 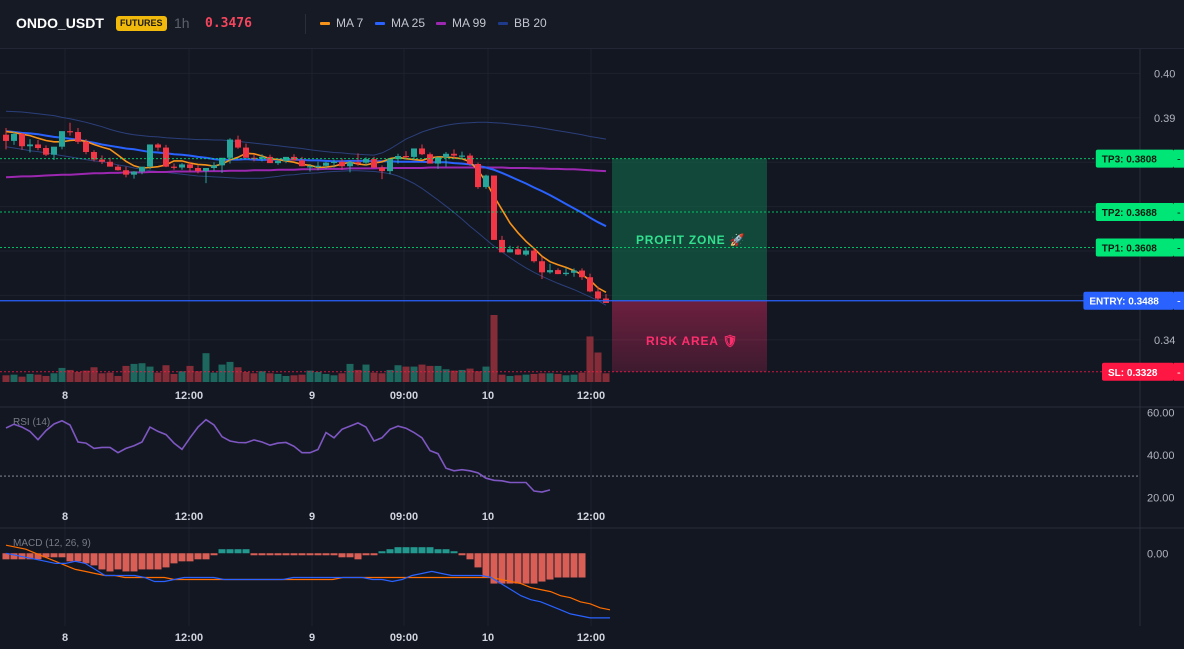 I want to click on legend-ma7: MA 7, so click(x=341, y=23).